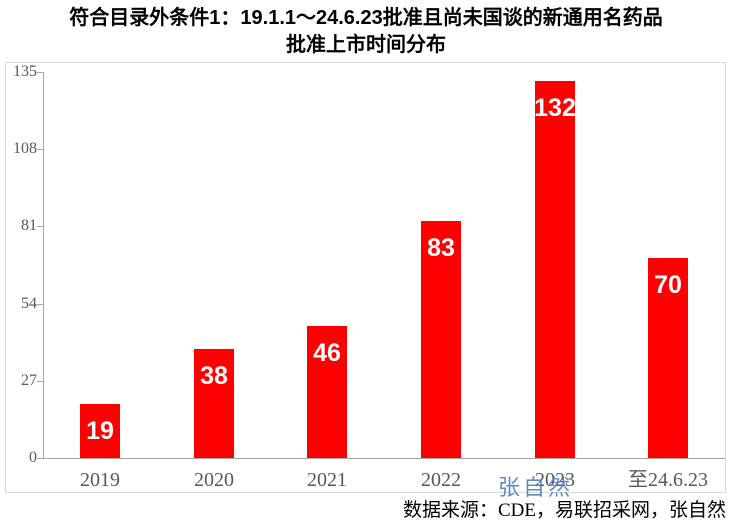  Describe the element at coordinates (555, 108) in the screenshot. I see `bar-value-label: 132` at that location.